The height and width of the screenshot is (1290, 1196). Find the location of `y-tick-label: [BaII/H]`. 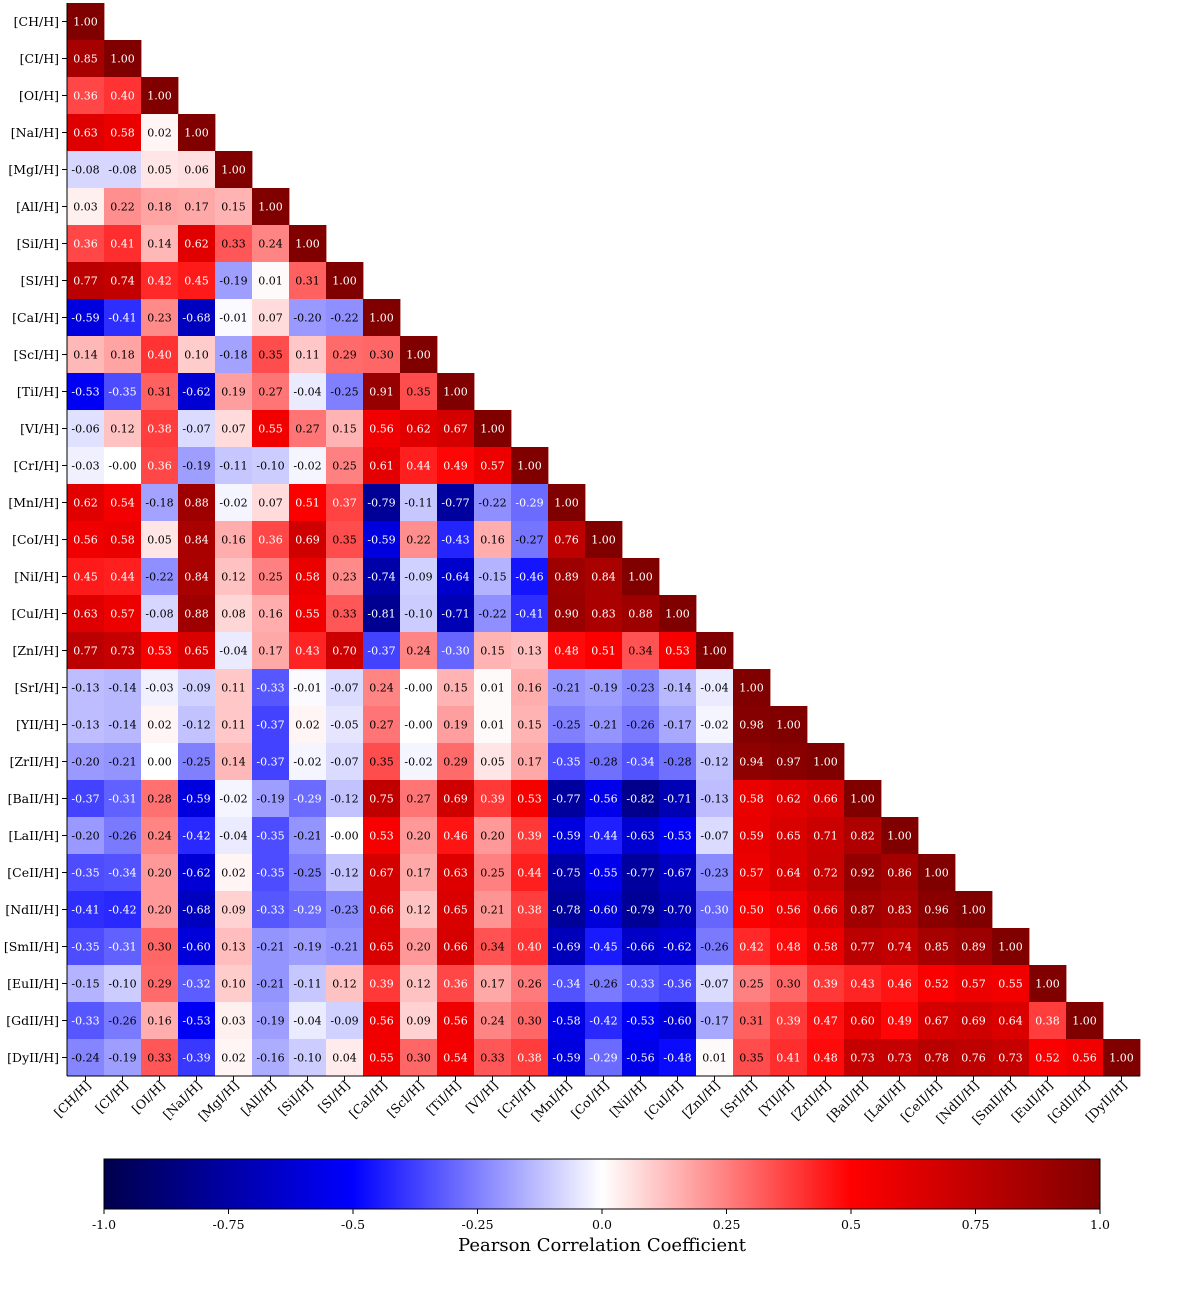

y-tick-label: [BaII/H] is located at coordinates (33, 798).